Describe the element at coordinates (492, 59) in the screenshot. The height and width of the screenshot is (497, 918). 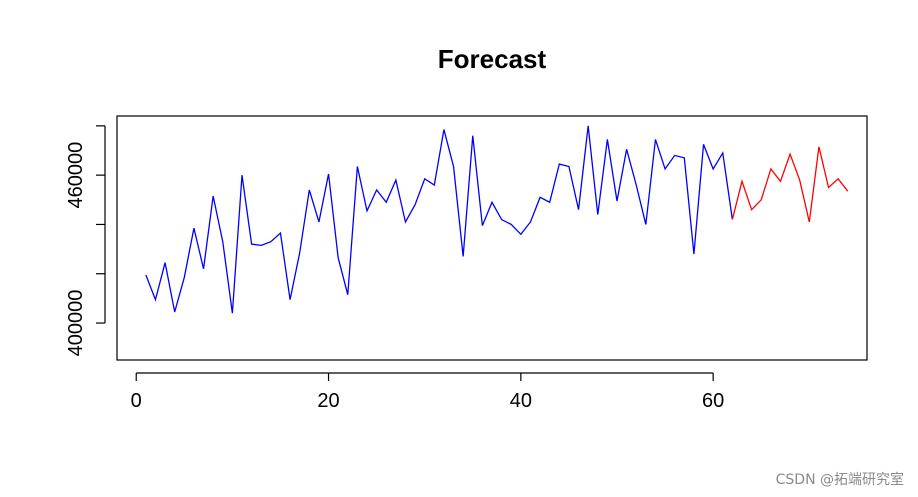
I see `chart-title: Forecast` at that location.